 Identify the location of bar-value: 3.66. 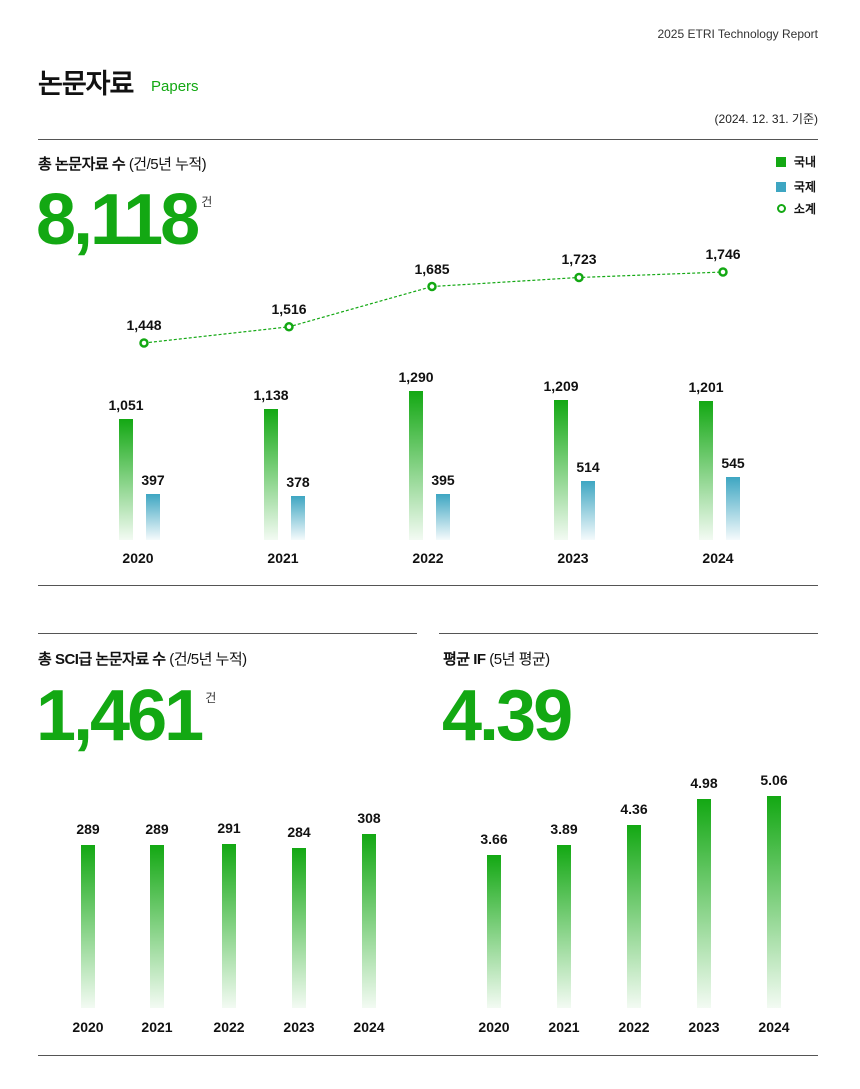
(494, 838).